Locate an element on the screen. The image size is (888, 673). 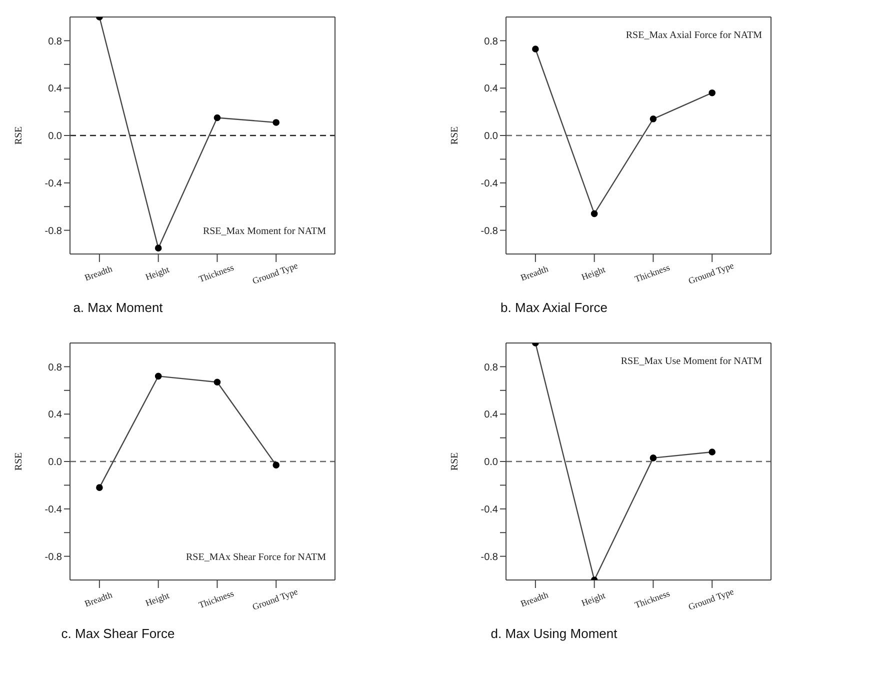
text: b. Max Axial Force is located at coordinates (554, 307).